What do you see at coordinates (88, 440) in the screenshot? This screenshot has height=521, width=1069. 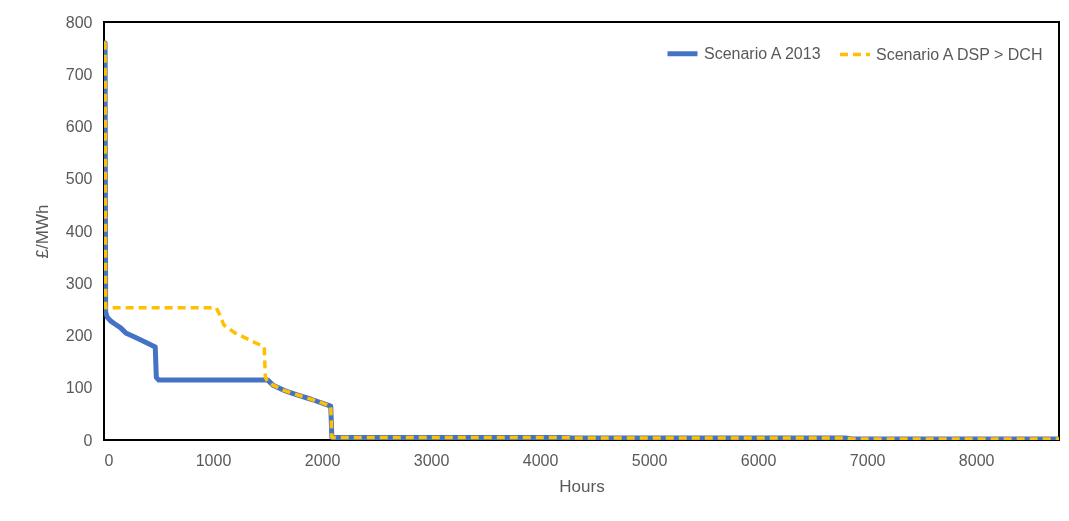 I see `y-tick-label: 0` at bounding box center [88, 440].